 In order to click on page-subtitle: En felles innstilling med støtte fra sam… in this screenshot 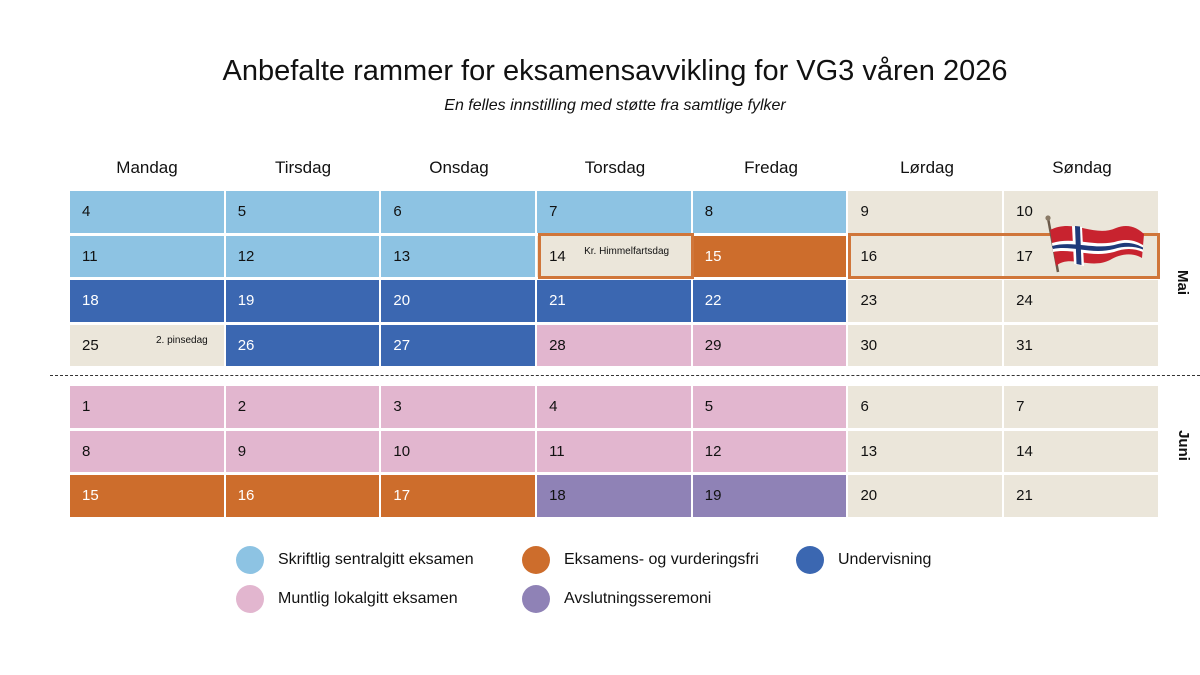, I will do `click(615, 105)`.